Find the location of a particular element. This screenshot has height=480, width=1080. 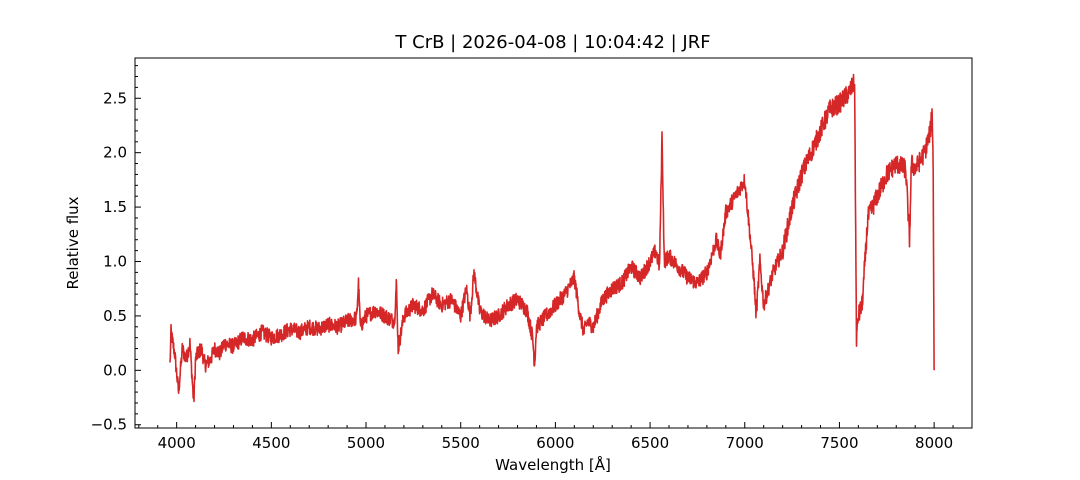

x-tick-label-7500: 7500 is located at coordinates (839, 443).